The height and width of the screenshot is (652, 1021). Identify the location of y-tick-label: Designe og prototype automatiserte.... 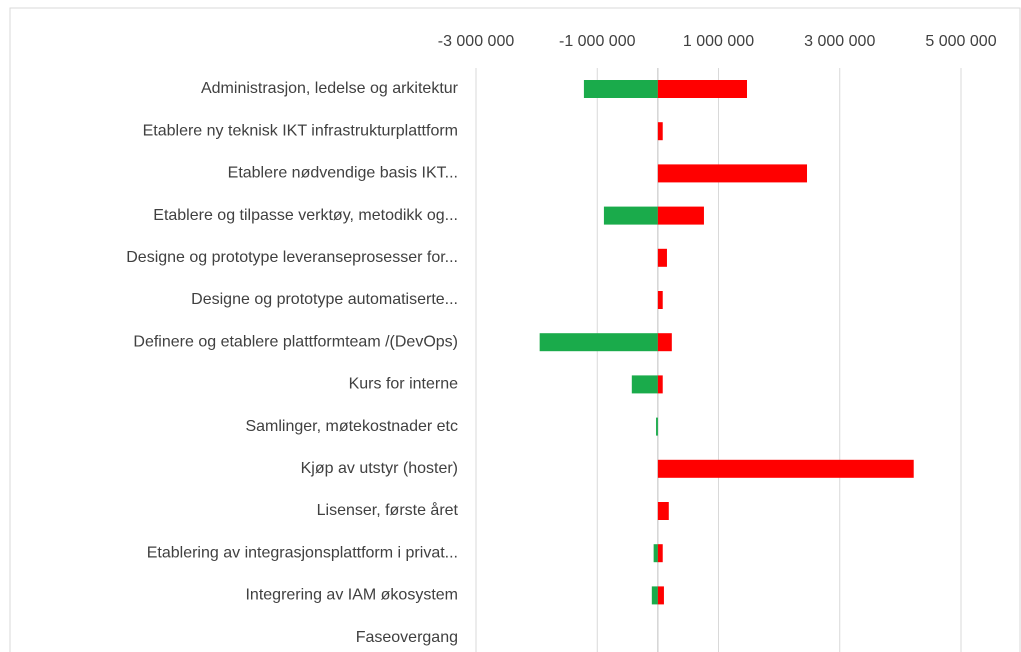
(324, 299).